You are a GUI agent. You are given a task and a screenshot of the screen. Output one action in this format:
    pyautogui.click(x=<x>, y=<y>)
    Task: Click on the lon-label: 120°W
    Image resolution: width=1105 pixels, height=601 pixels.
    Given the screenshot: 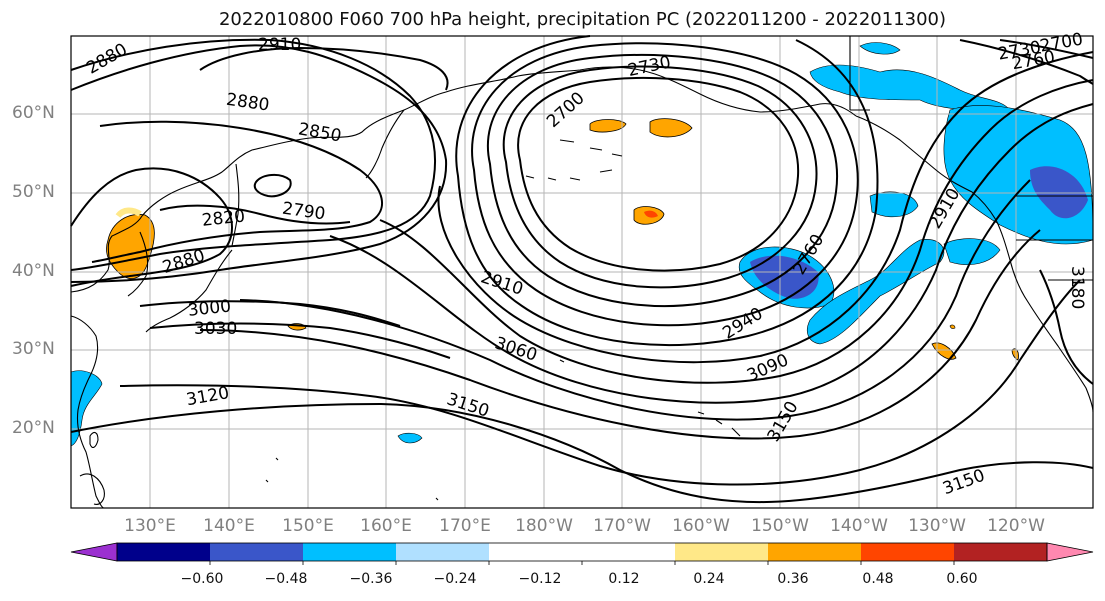 What is the action you would take?
    pyautogui.click(x=1016, y=526)
    